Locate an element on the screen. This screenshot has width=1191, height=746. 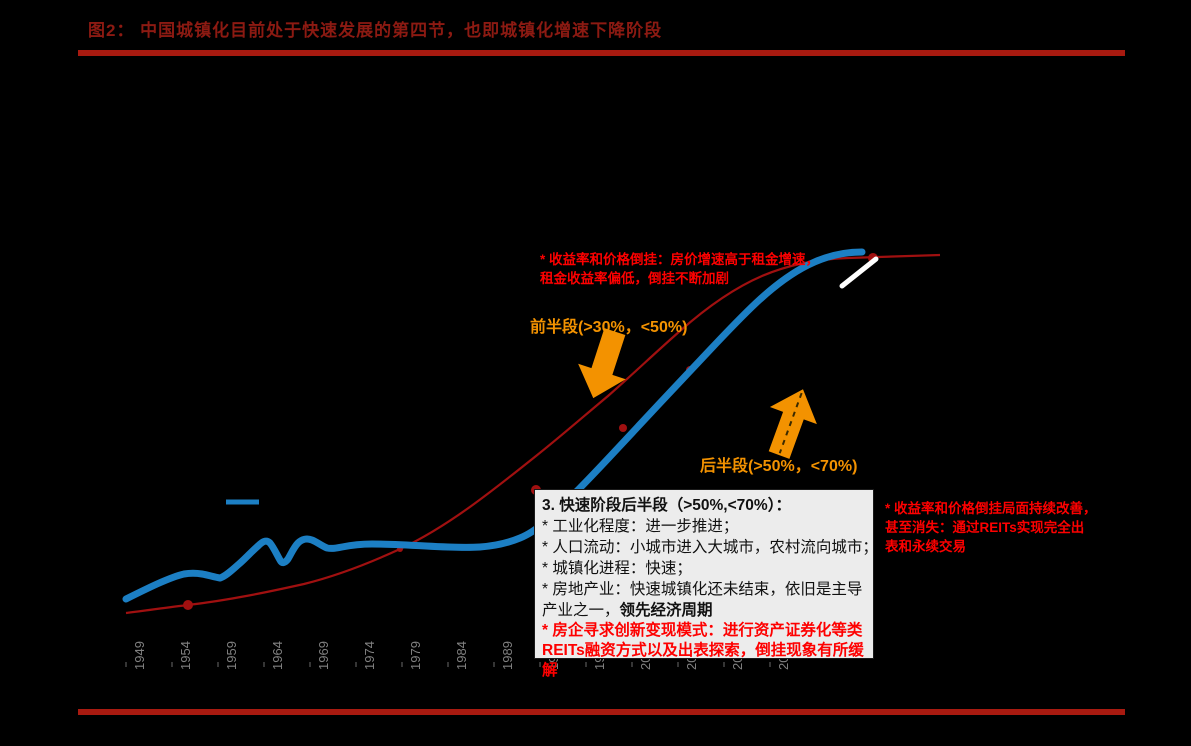
callout-line-1: * 工业化程度：进一步推进； is located at coordinates (640, 526).